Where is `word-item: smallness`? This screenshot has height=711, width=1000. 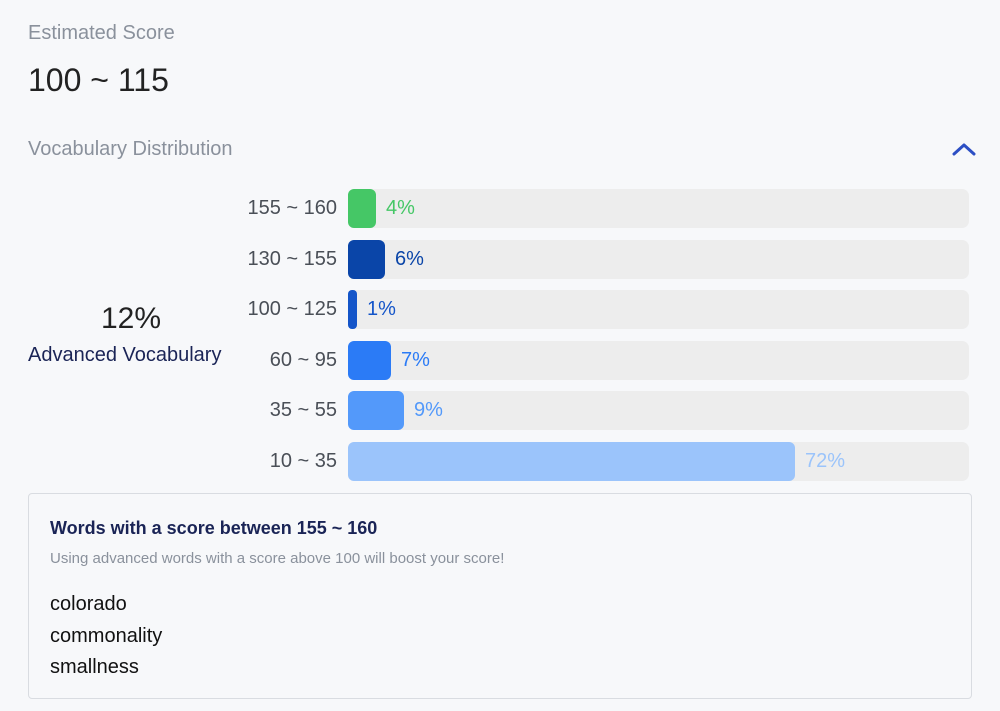
word-item: smallness is located at coordinates (94, 667).